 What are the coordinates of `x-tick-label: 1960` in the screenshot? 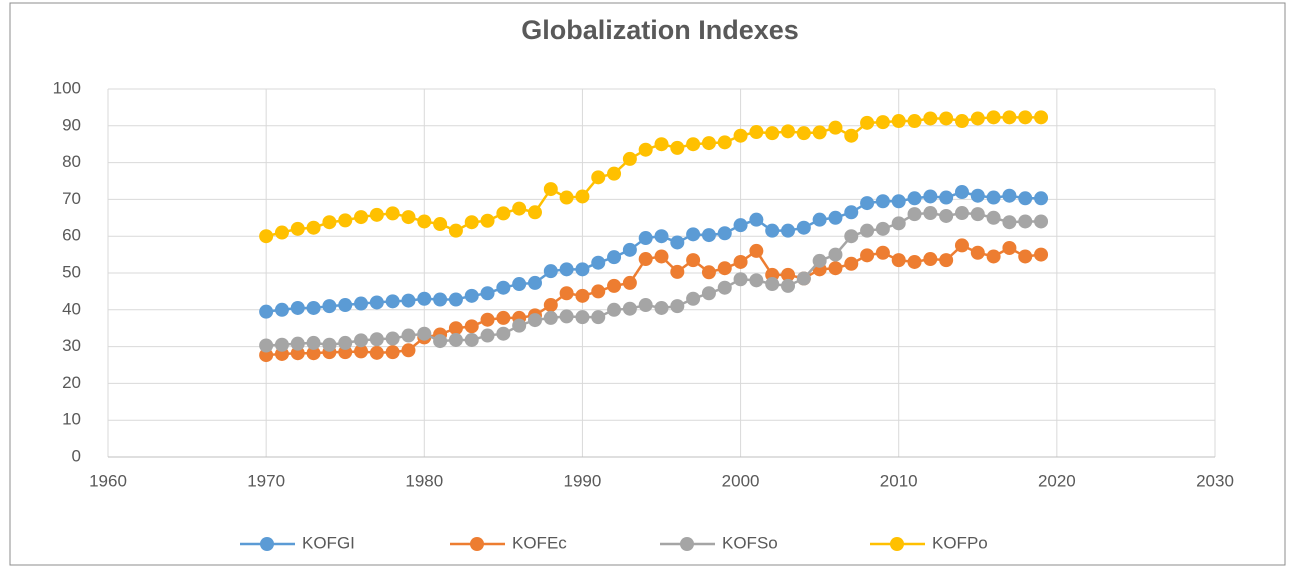 It's located at (108, 480).